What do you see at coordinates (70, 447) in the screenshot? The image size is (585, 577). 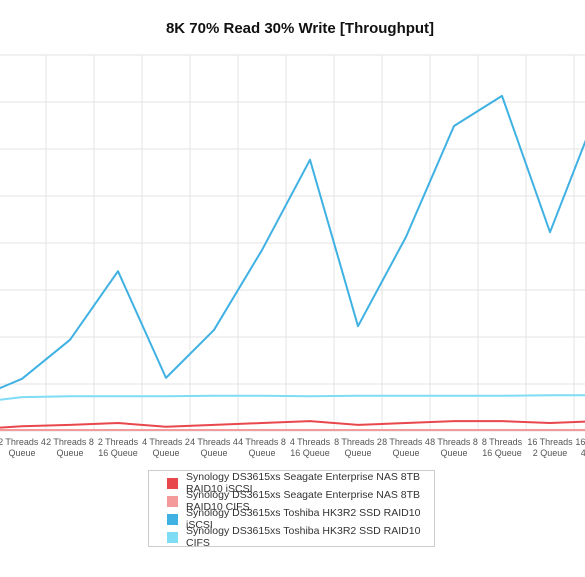 I see `x-tick-label: 2 Threads 8 Queue` at bounding box center [70, 447].